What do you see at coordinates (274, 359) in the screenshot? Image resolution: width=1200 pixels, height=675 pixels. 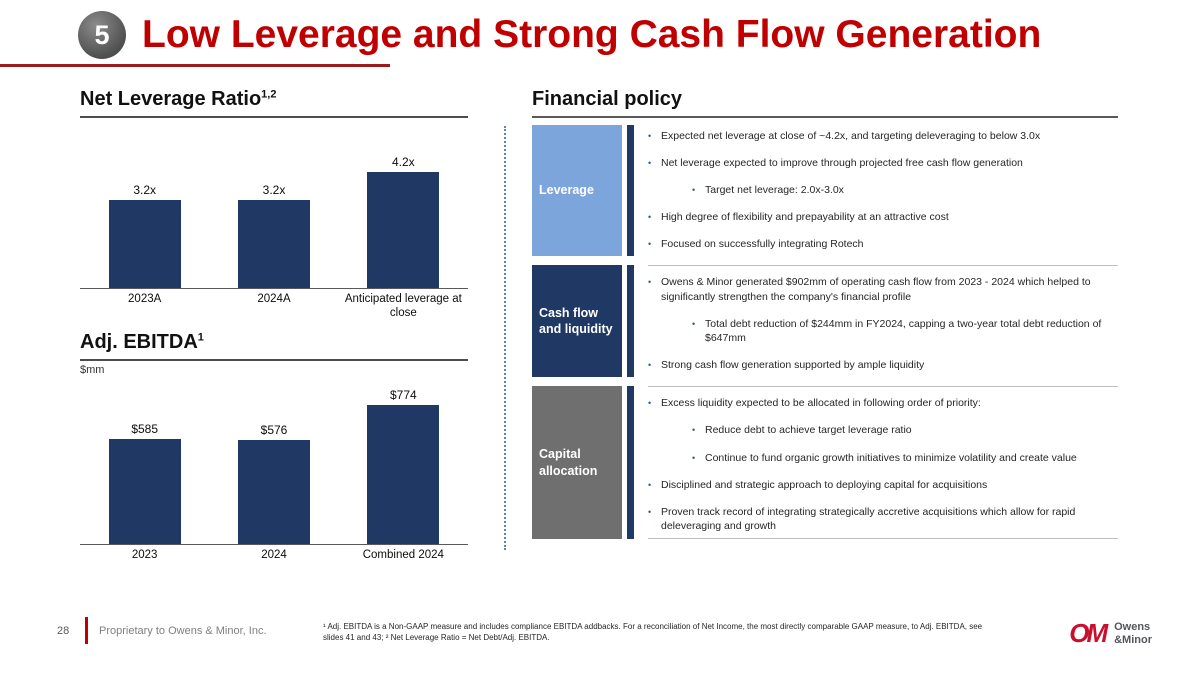 I see `adj-ebitda-heading-rule` at bounding box center [274, 359].